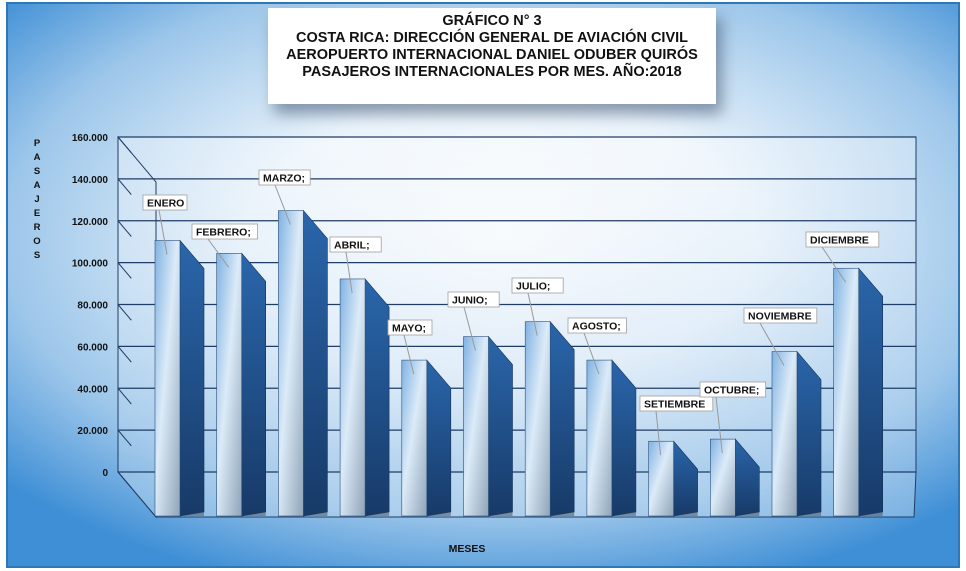 The height and width of the screenshot is (571, 966). Describe the element at coordinates (533, 287) in the screenshot. I see `data-label: JULIO;` at that location.